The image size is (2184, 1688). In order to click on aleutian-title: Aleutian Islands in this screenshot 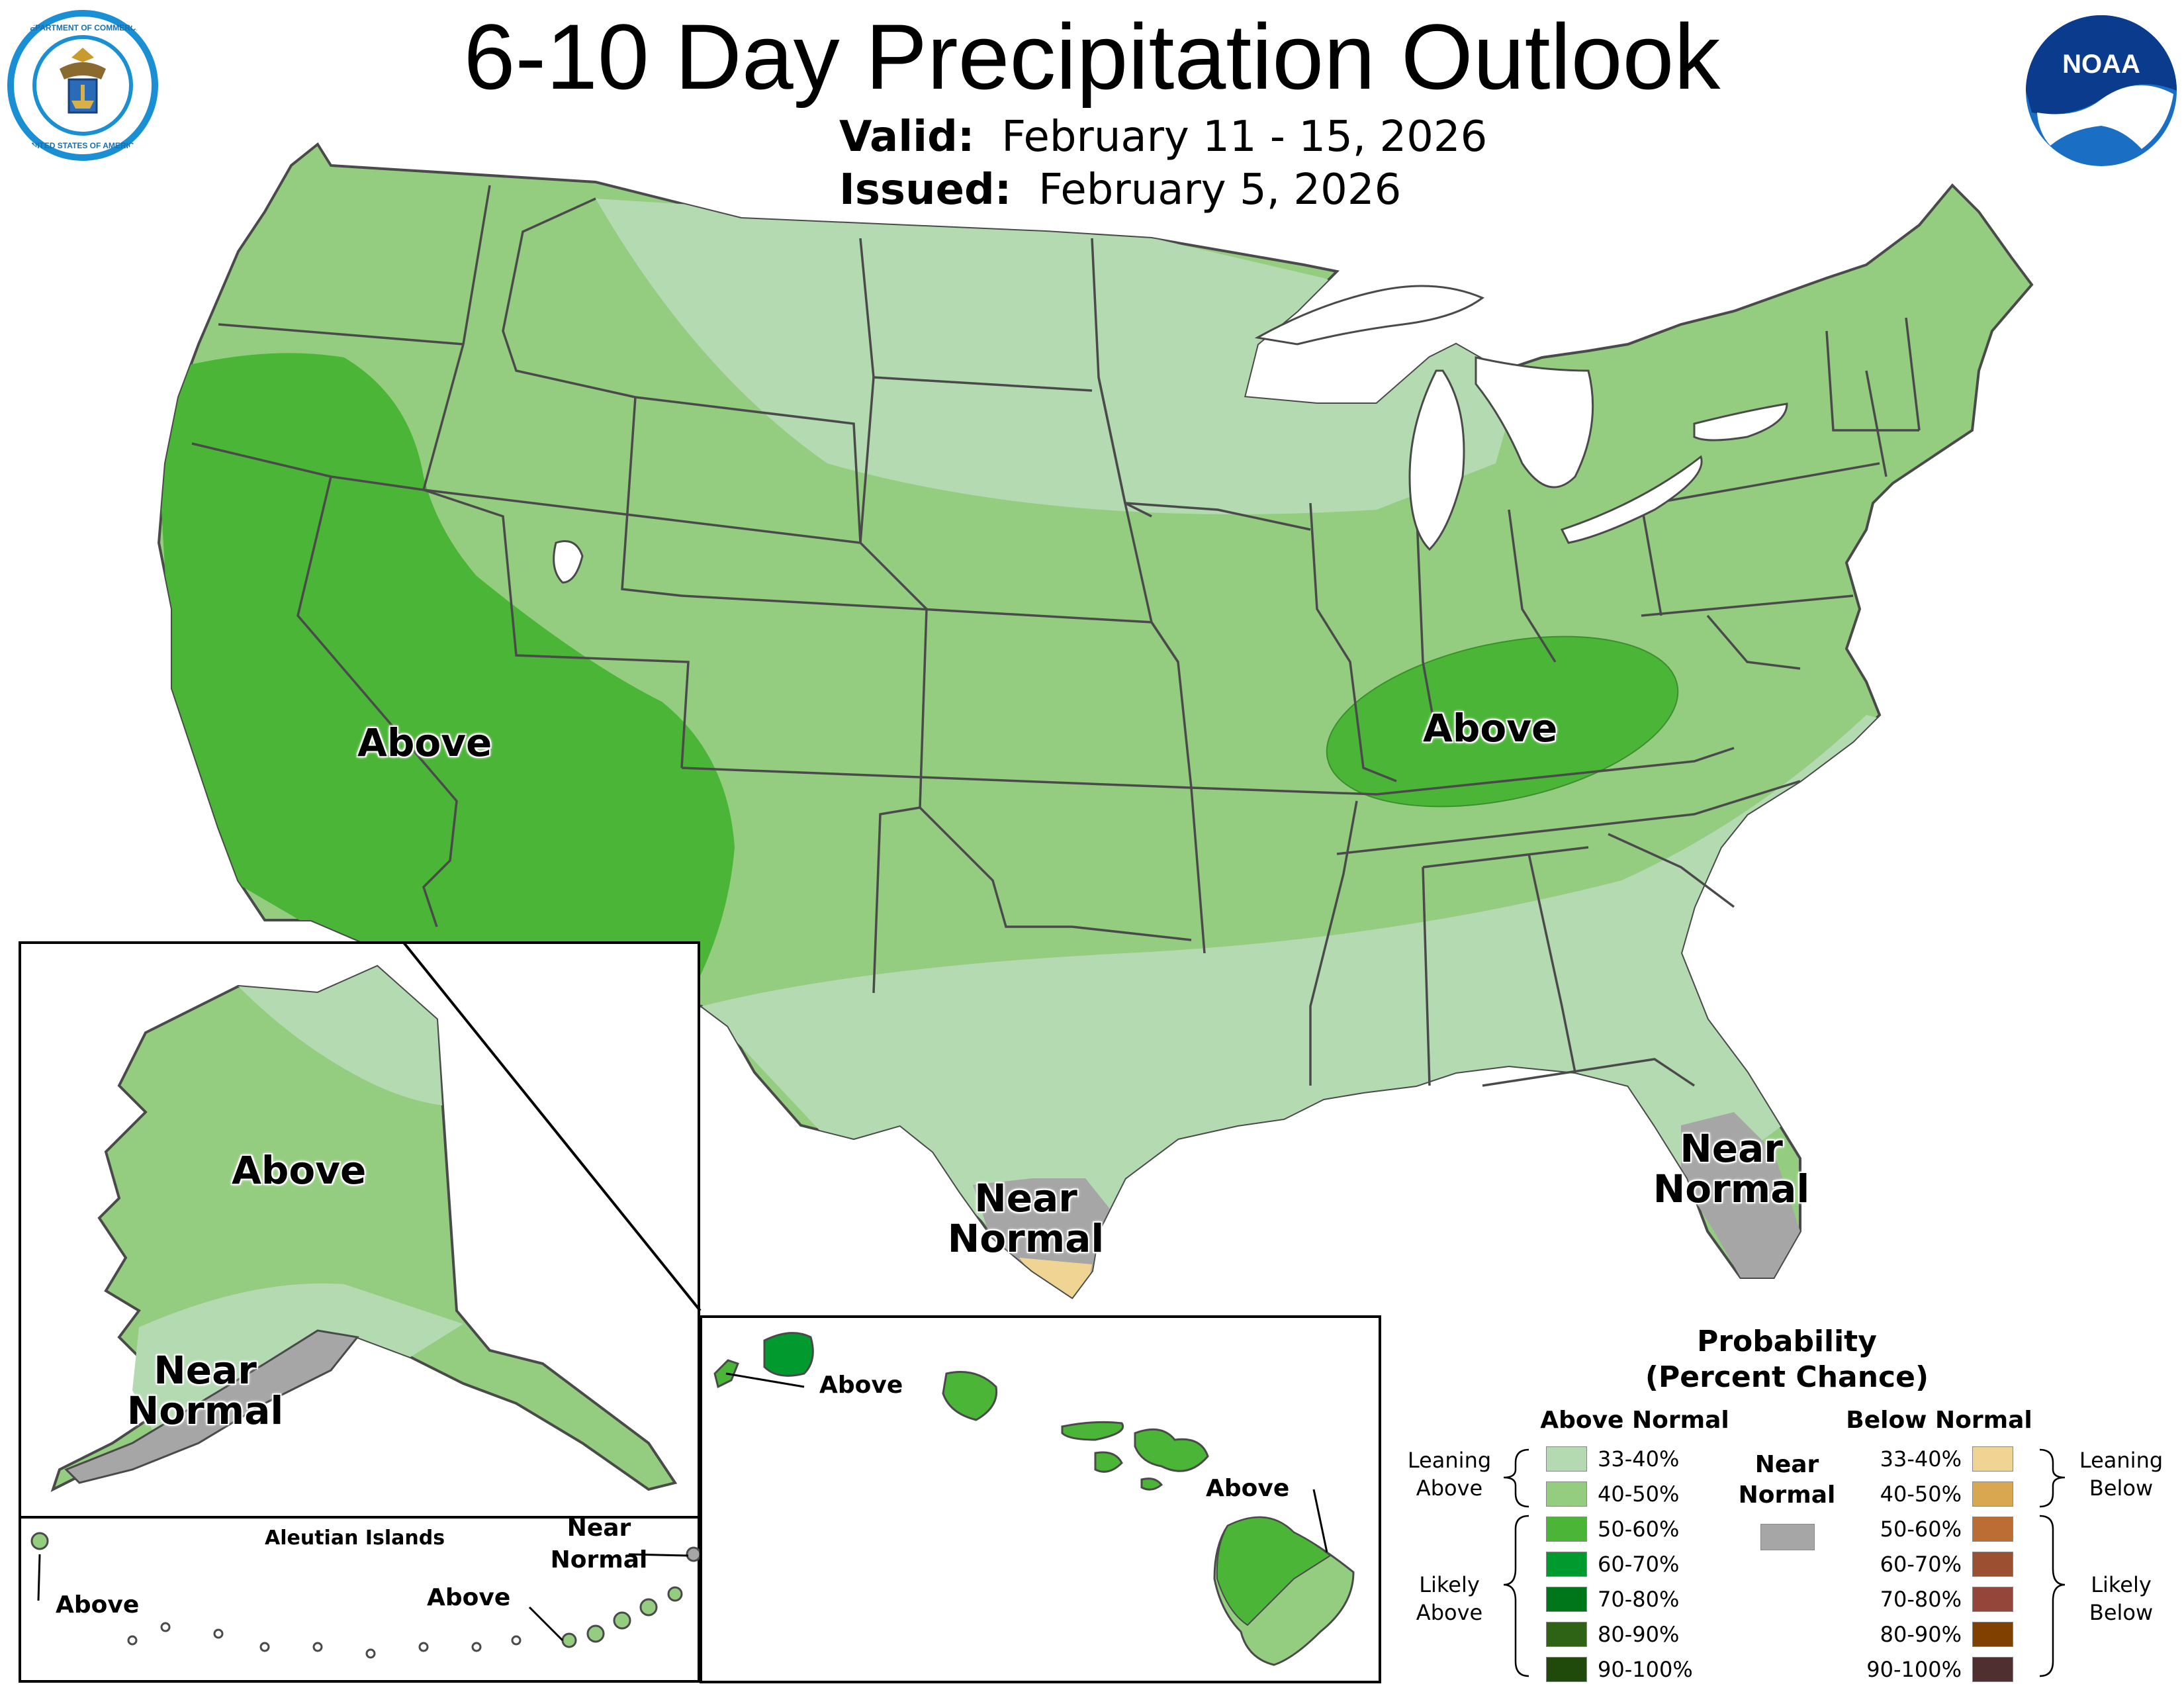, I will do `click(355, 1538)`.